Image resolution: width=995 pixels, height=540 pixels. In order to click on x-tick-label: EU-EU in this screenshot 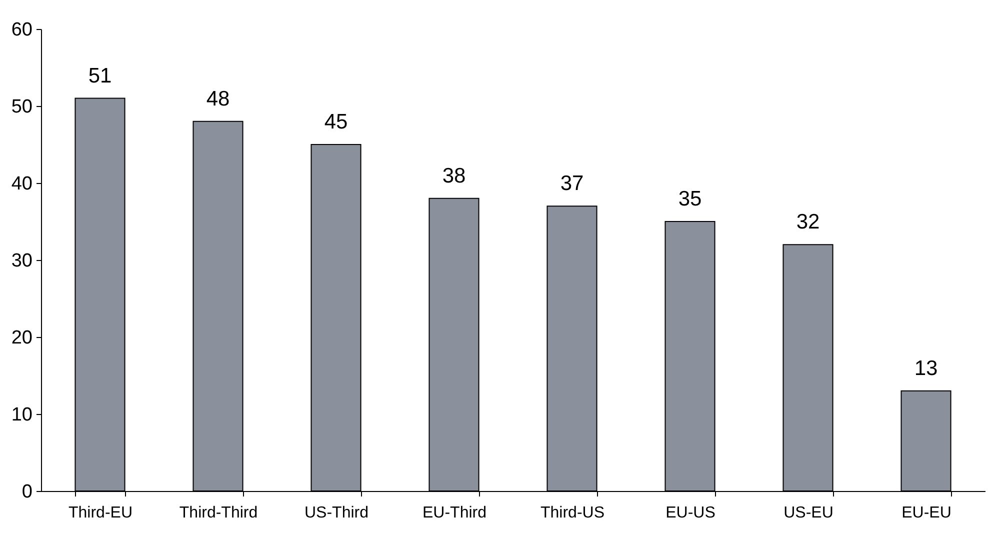, I will do `click(927, 513)`.